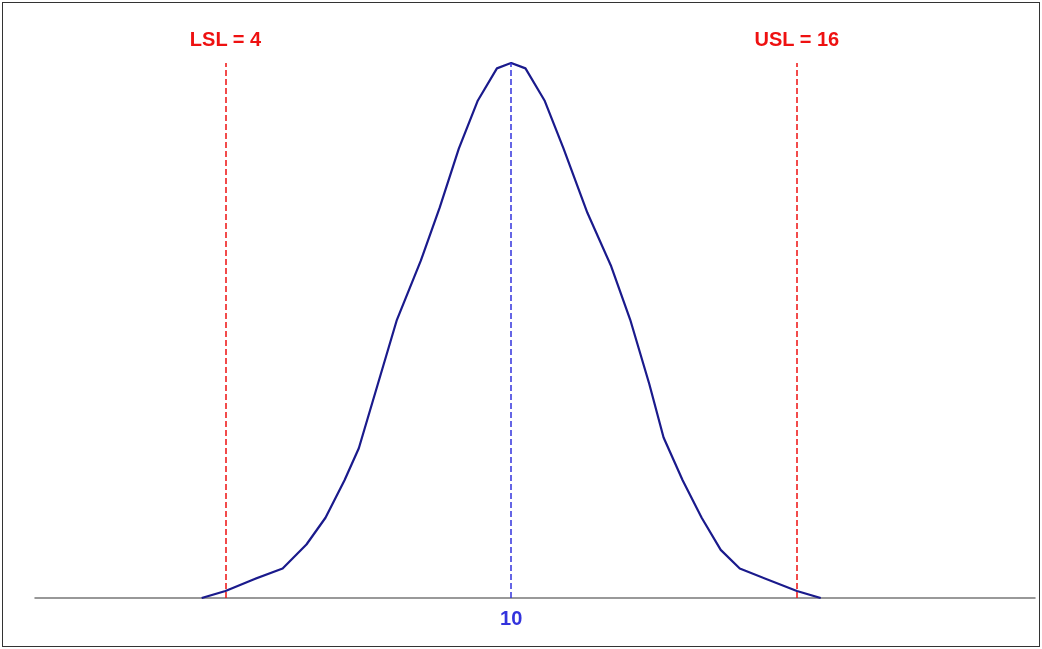 The image size is (1042, 649). Describe the element at coordinates (797, 39) in the screenshot. I see `x-tick-label: USL = 16` at that location.